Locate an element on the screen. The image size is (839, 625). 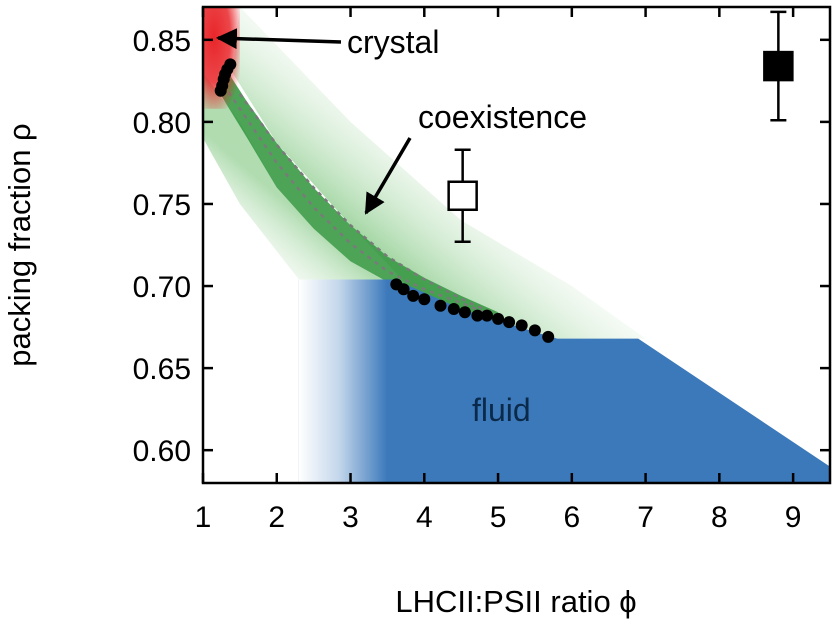
filled-square-marker is located at coordinates (778, 66).